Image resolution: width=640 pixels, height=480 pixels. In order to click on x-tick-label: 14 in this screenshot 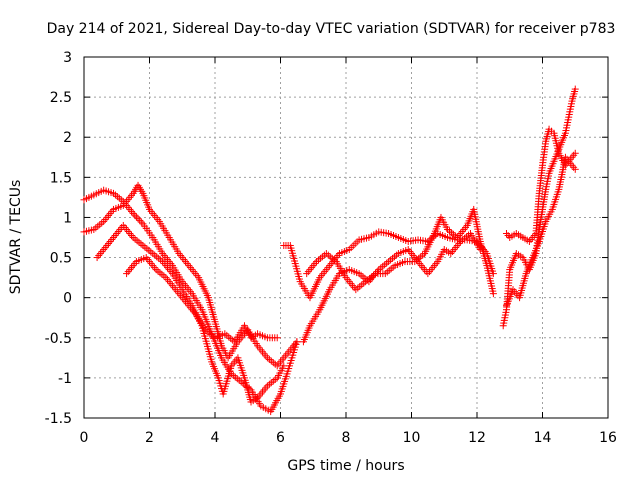, I will do `click(543, 438)`.